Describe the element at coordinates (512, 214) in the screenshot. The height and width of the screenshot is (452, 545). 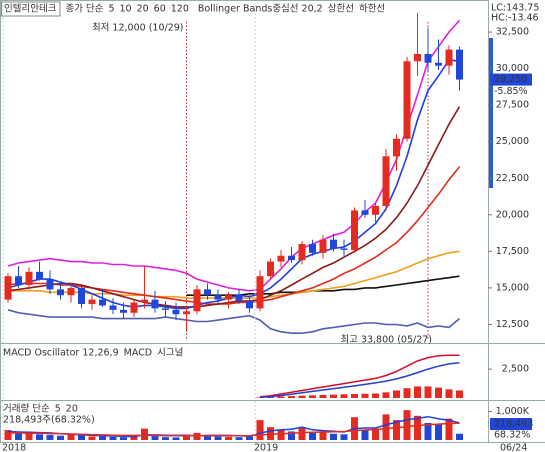
I see `y-tick-label: 20,000` at that location.